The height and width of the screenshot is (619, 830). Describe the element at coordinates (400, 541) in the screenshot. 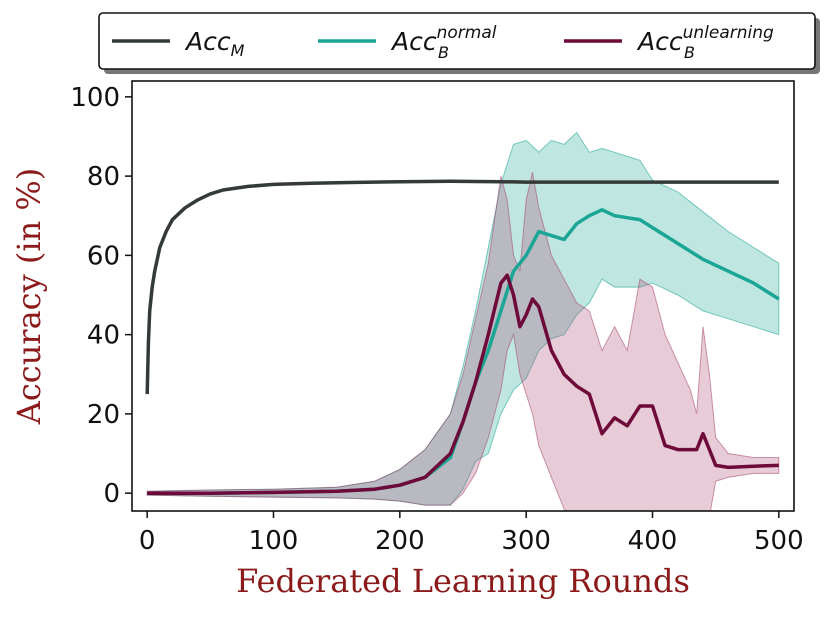

I see `x-tick-label: 200` at that location.